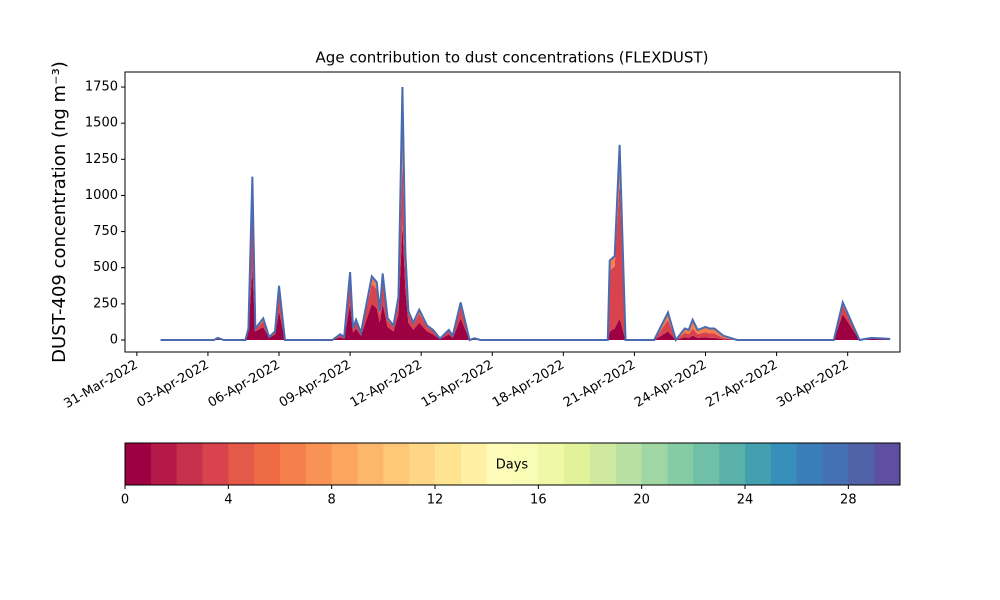 Image resolution: width=1000 pixels, height=600 pixels. Describe the element at coordinates (59, 212) in the screenshot. I see `y-axis-label: DUST-409 concentration (ng m⁻³)` at that location.